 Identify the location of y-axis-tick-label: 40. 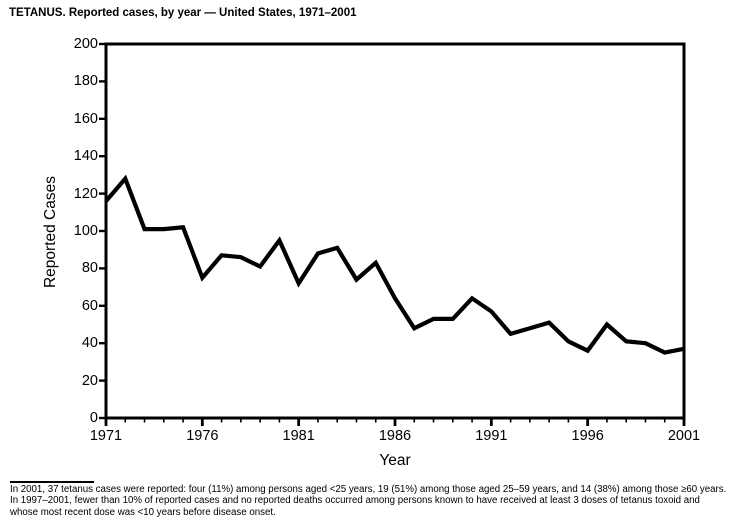
(89, 343).